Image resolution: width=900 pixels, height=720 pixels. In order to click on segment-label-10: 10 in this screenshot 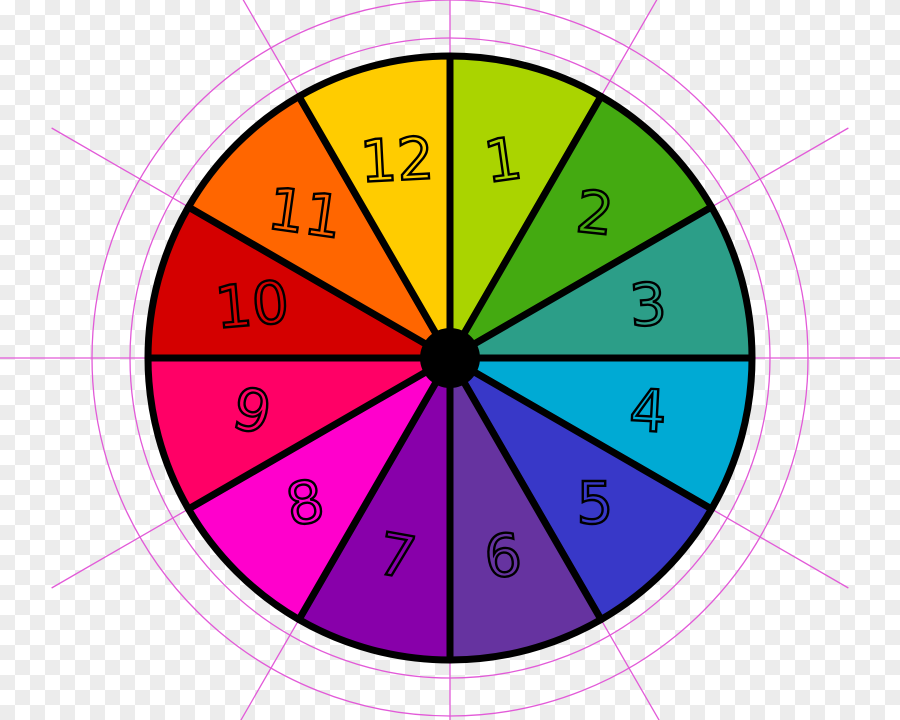, I will do `click(251, 305)`.